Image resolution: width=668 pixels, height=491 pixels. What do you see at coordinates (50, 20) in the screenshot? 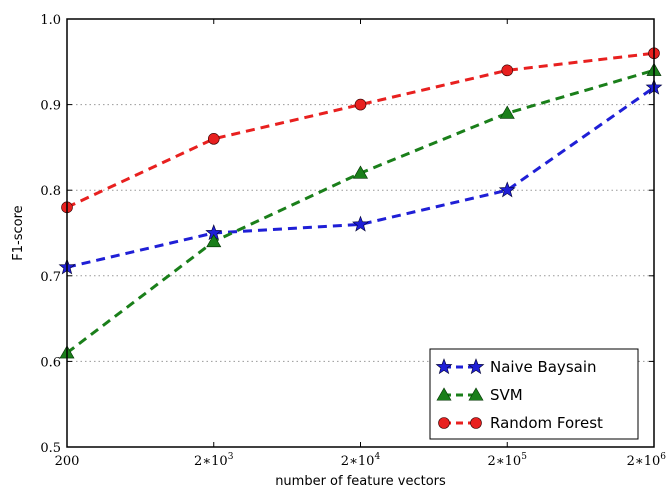
I see `y-tick-label: 1.0` at bounding box center [50, 20].